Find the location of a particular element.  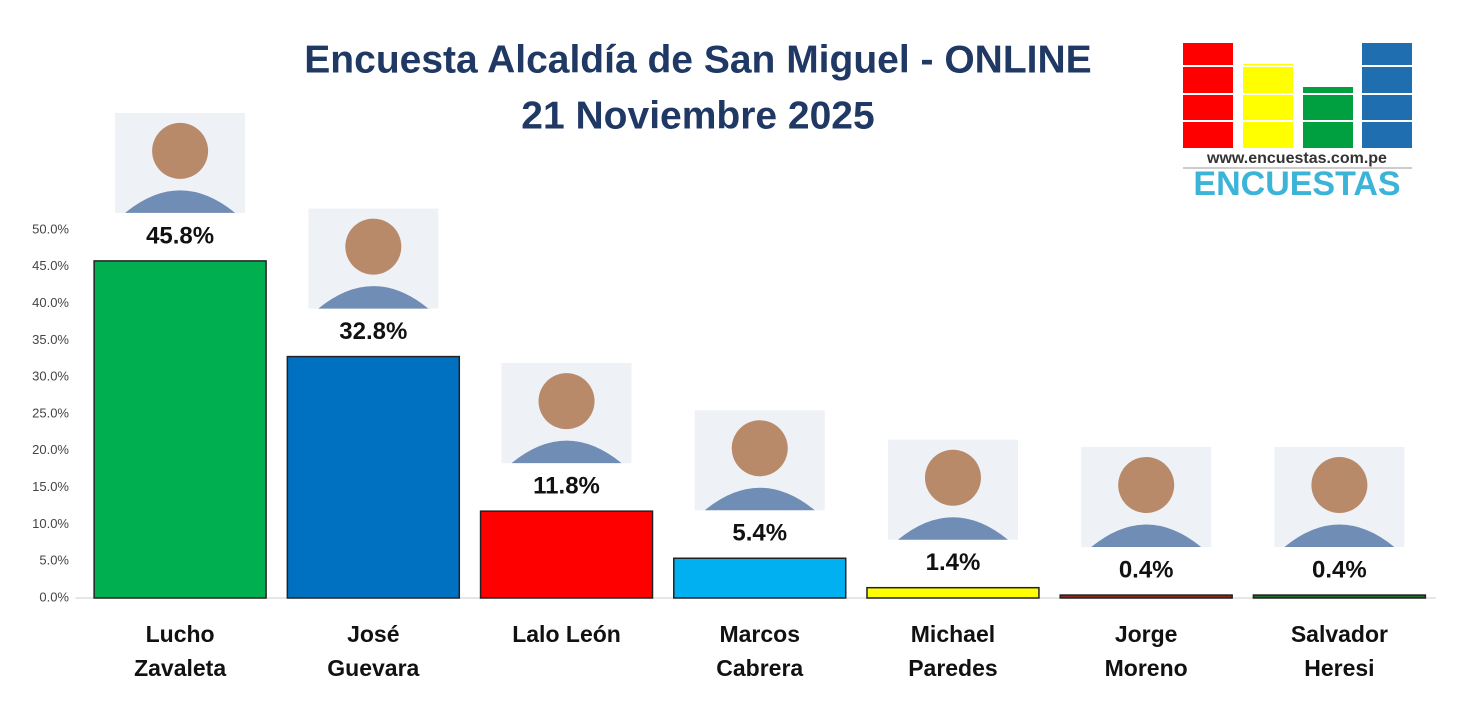

y-tick-label: 10.0% is located at coordinates (50, 523).